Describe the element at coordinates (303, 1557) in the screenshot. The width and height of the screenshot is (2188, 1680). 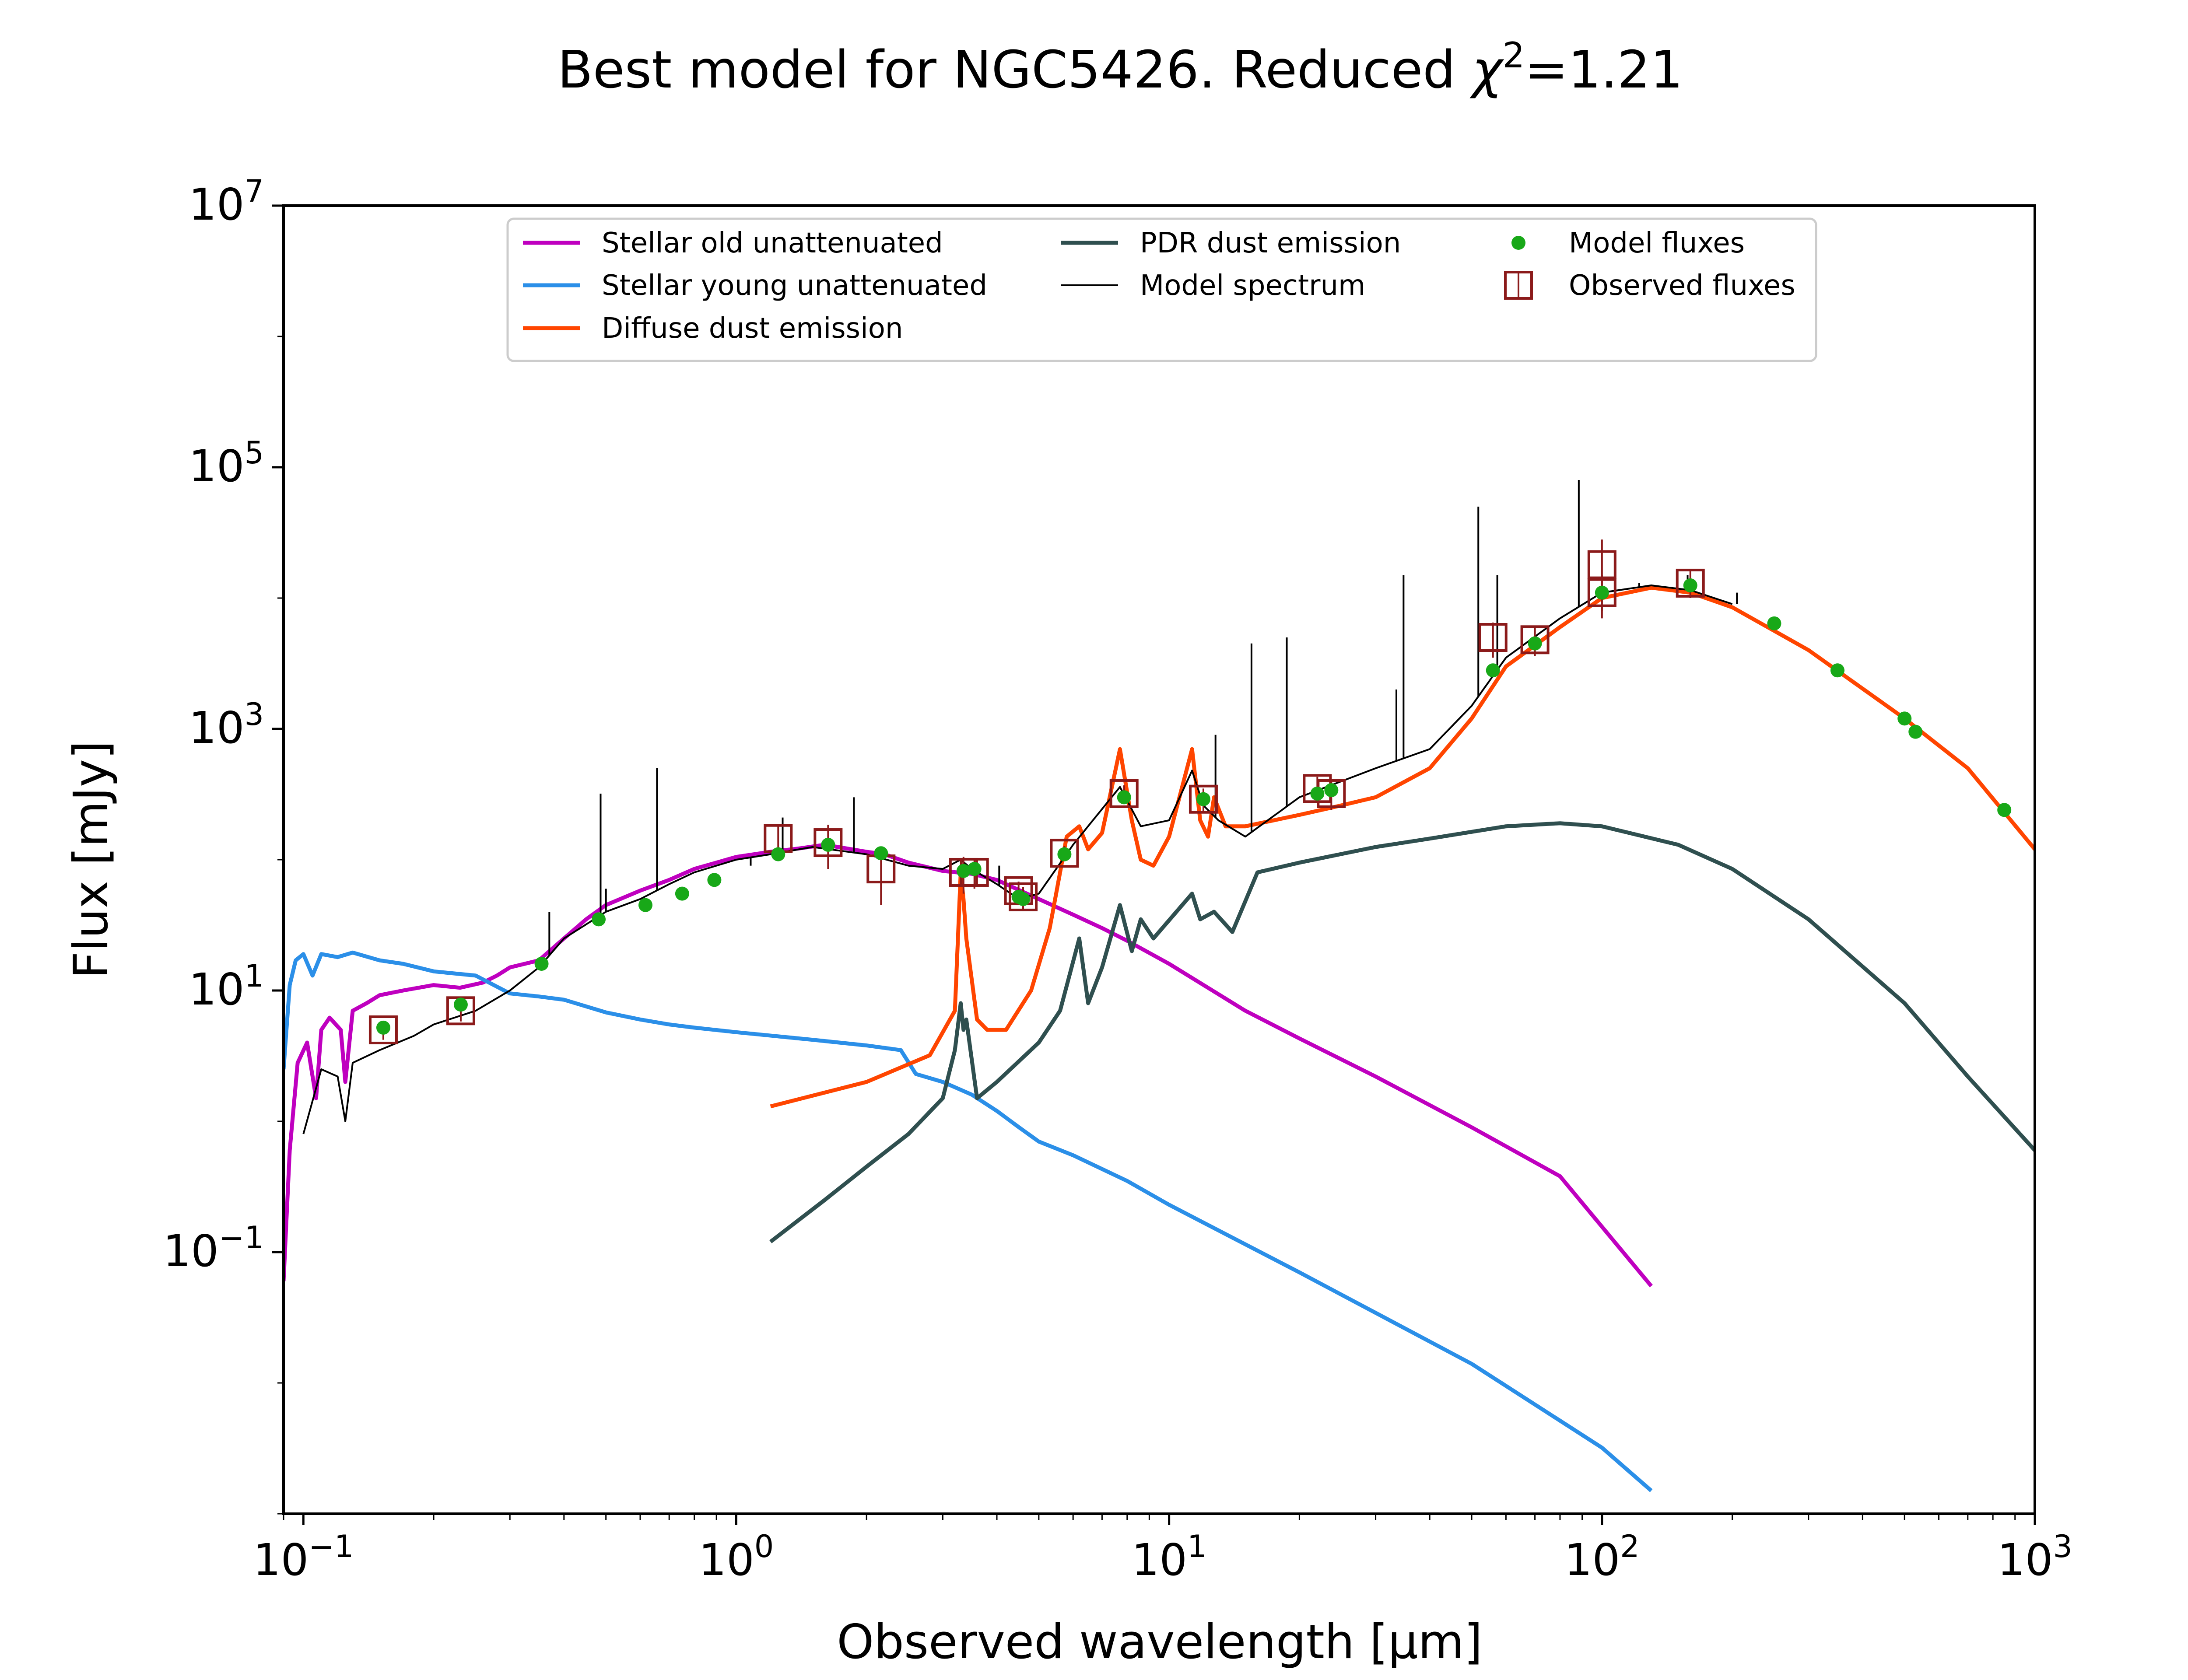
I see `x-tick-label: 10⁻¹` at that location.